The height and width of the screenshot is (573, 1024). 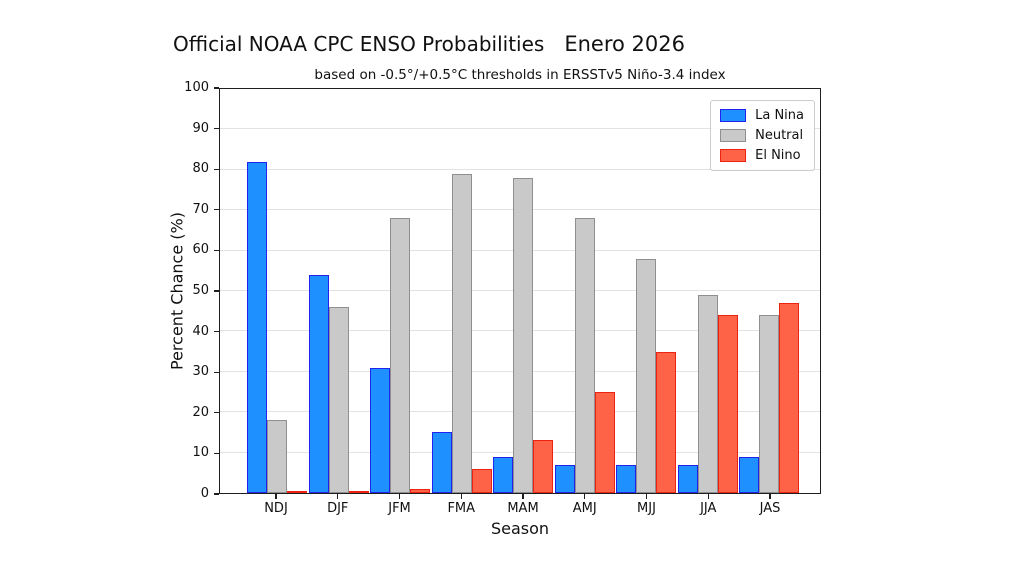 What do you see at coordinates (707, 291) in the screenshot?
I see `bar-group-jja` at bounding box center [707, 291].